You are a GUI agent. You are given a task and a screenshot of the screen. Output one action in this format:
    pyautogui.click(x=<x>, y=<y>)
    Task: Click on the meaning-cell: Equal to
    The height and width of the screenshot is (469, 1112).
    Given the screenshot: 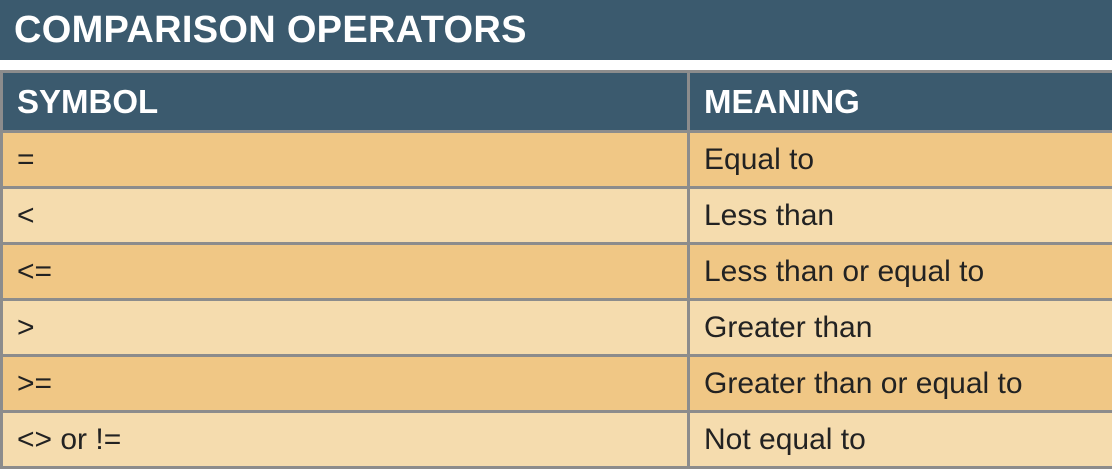 What is the action you would take?
    pyautogui.click(x=900, y=160)
    